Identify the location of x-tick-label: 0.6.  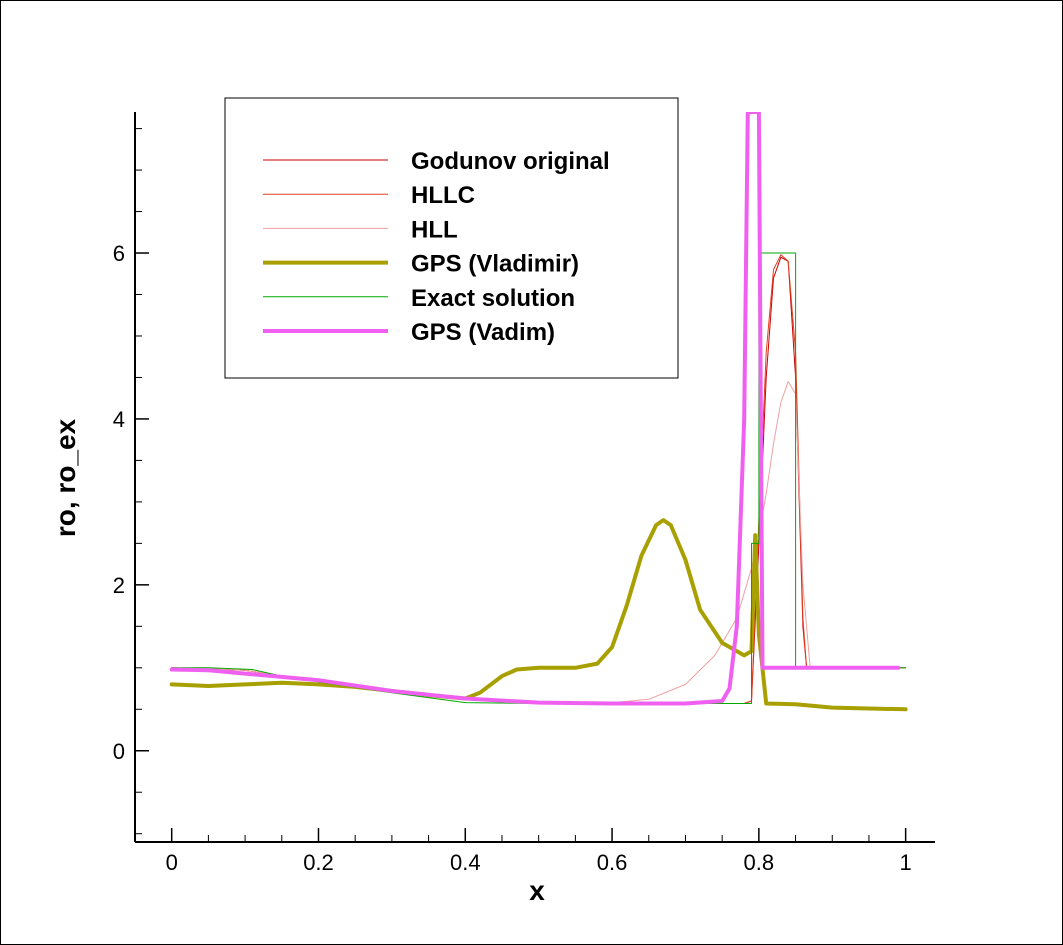
(612, 862).